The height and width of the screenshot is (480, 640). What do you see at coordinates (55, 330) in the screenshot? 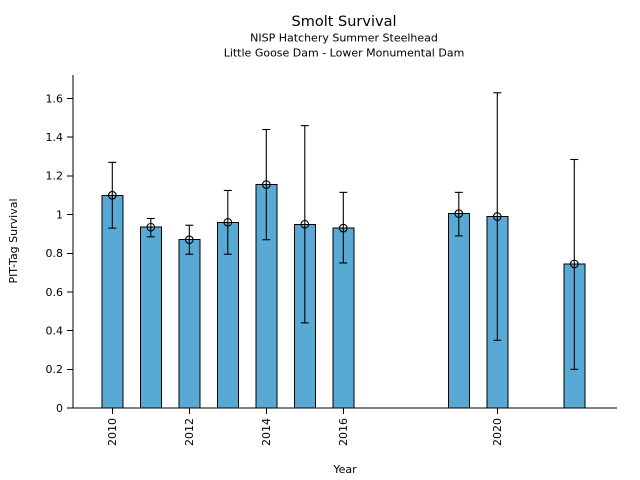
I see `y-tick-label-0.4: 0.4` at bounding box center [55, 330].